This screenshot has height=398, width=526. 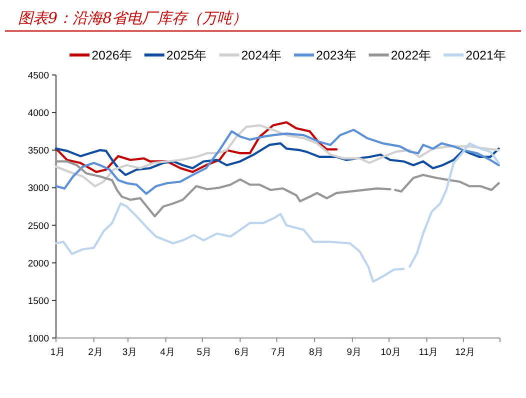 What do you see at coordinates (486, 55) in the screenshot?
I see `legend-label: 2021年` at bounding box center [486, 55].